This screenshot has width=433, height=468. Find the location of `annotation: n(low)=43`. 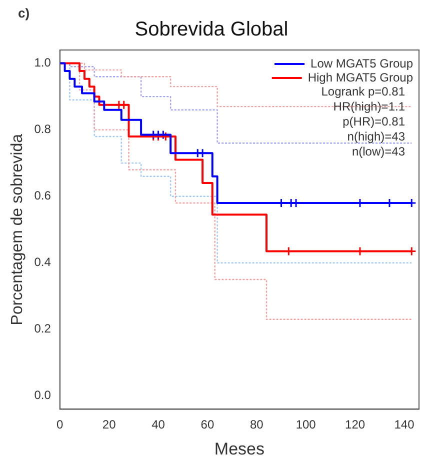

annotation: n(low)=43 is located at coordinates (379, 151).